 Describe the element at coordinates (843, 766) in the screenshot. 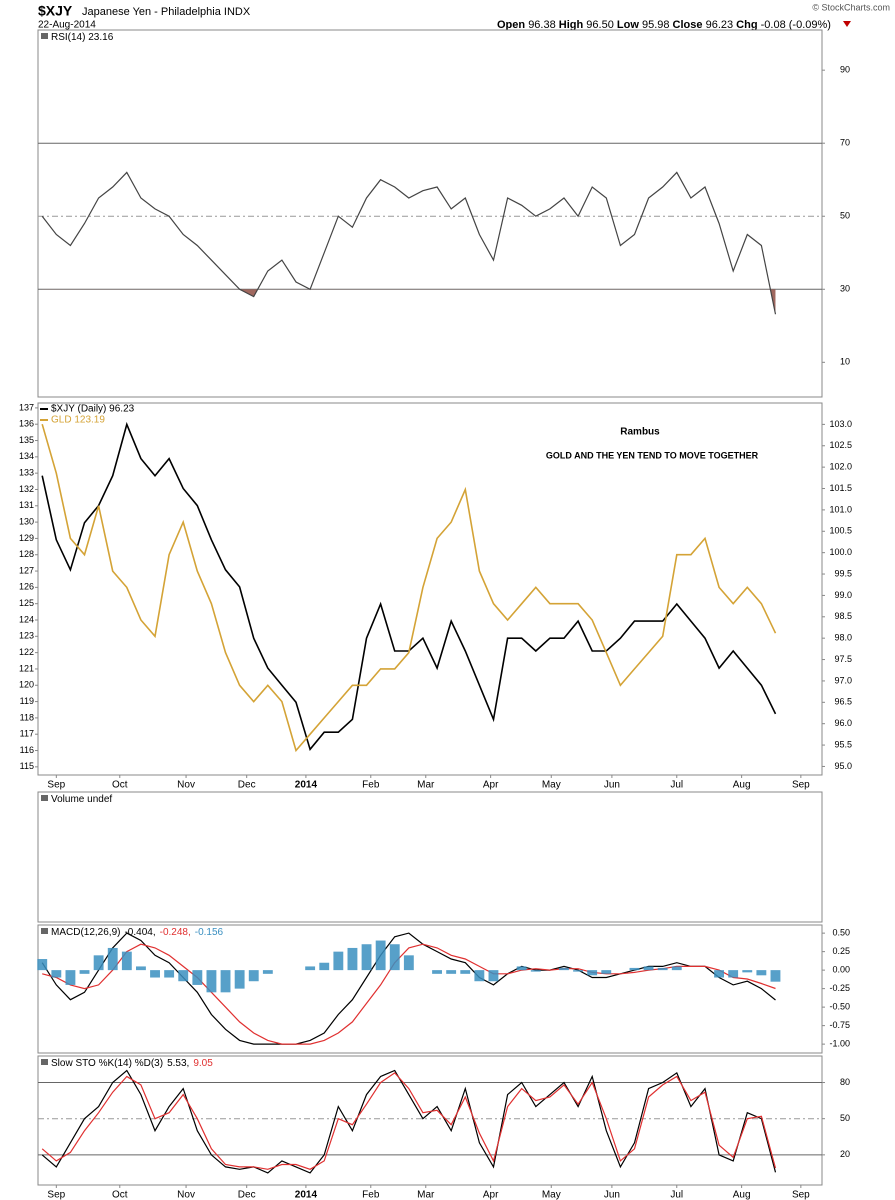

I see `y2-tick-label: 95.0` at that location.